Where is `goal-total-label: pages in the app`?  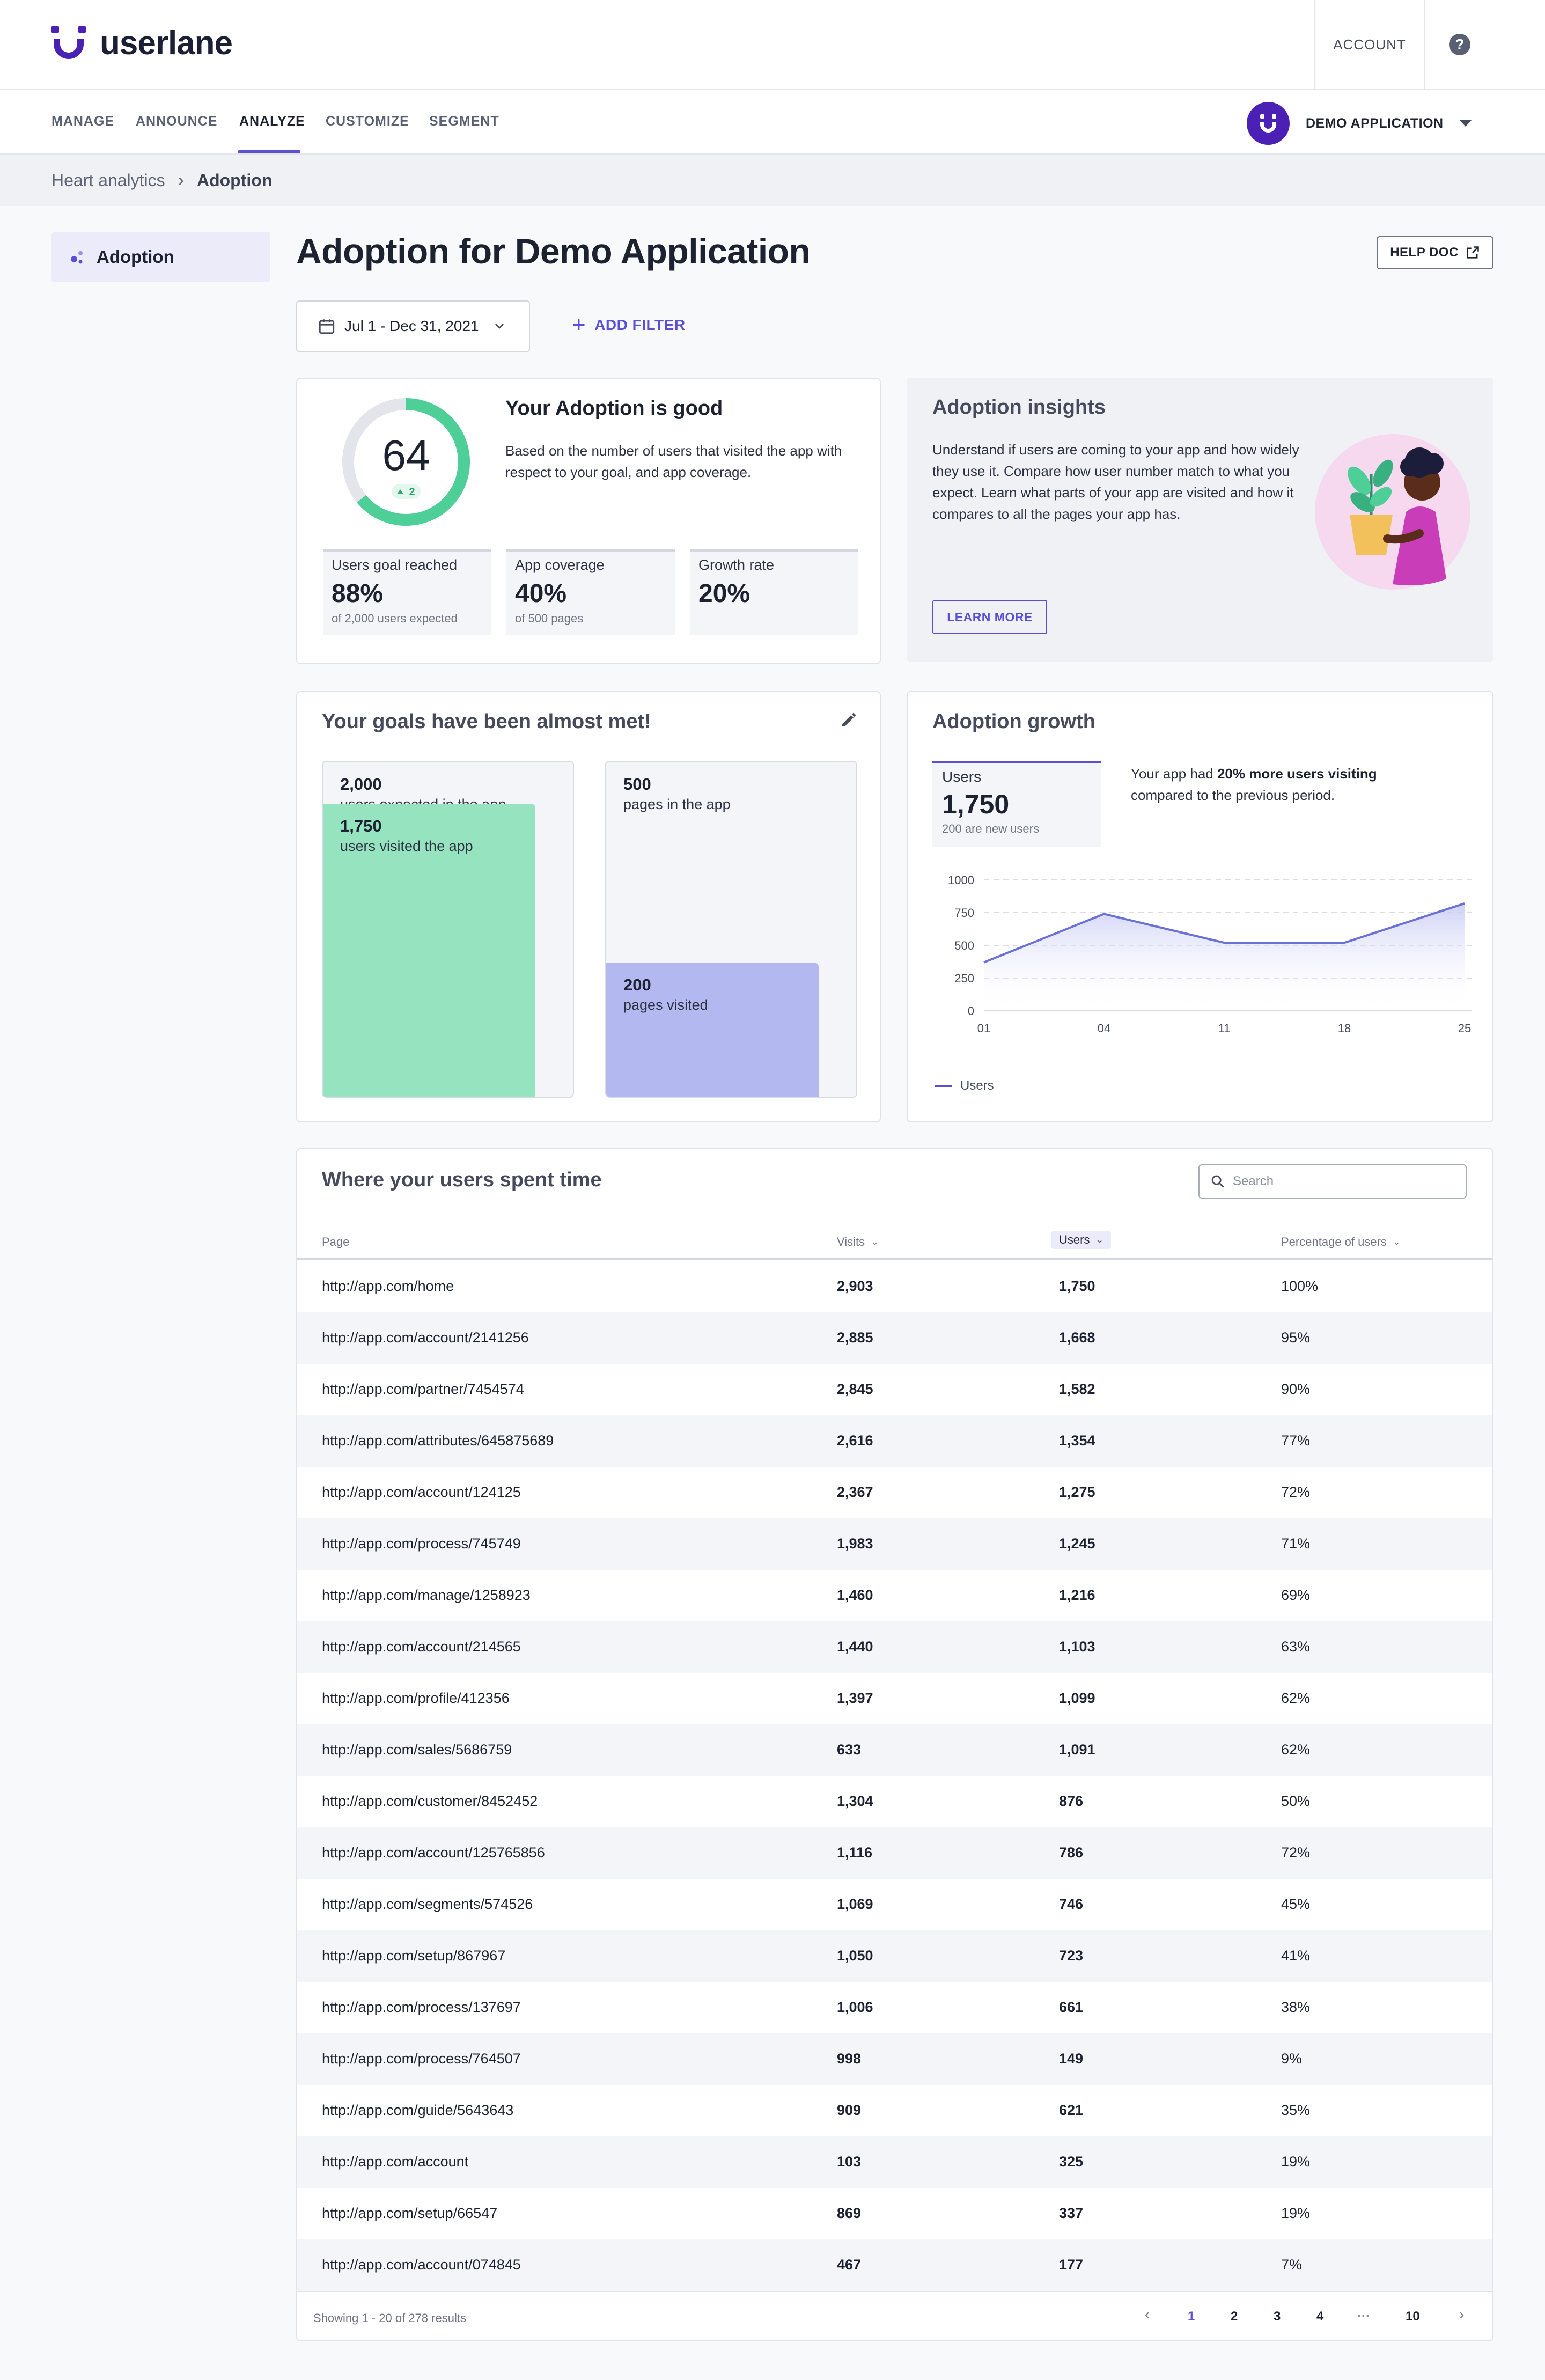 goal-total-label: pages in the app is located at coordinates (677, 804).